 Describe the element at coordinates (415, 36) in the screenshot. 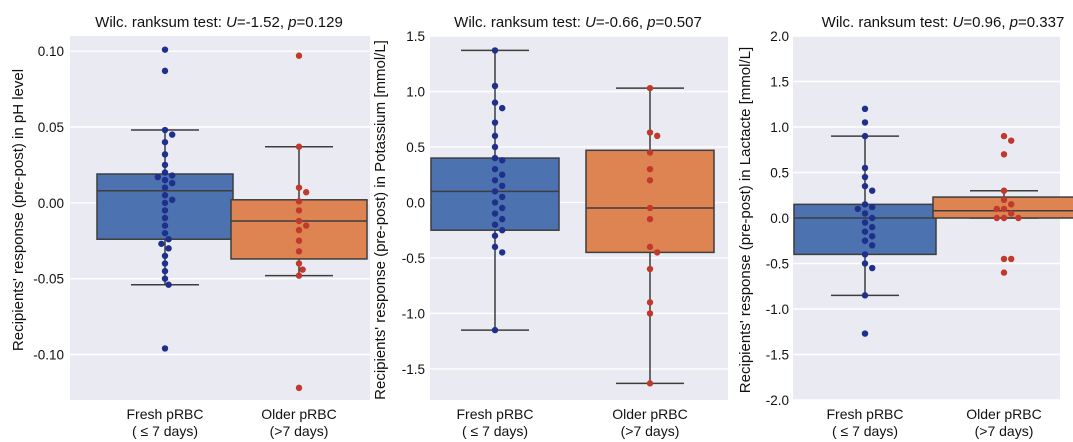

I see `y-tick-label: 1.5` at that location.